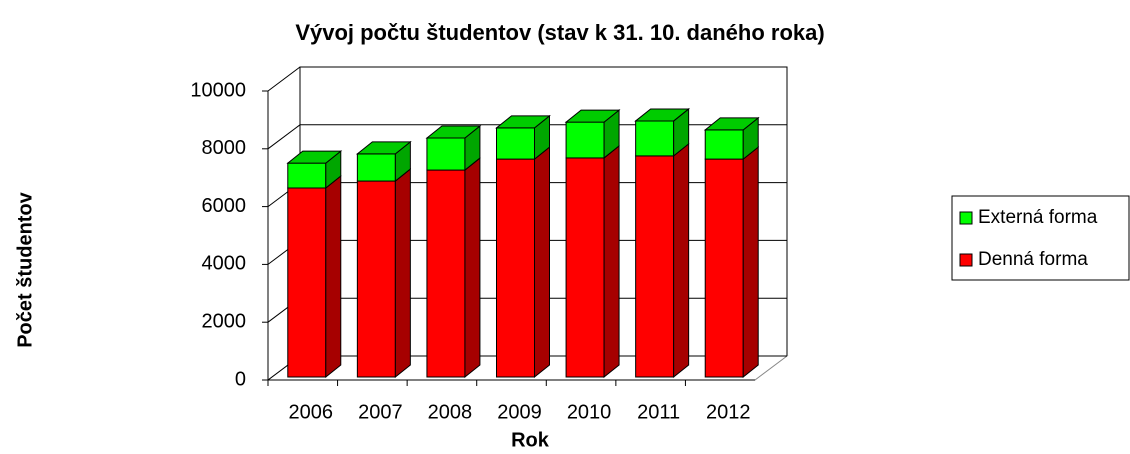 The image size is (1130, 454). What do you see at coordinates (1033, 259) in the screenshot?
I see `legend-label: Denná forma` at bounding box center [1033, 259].